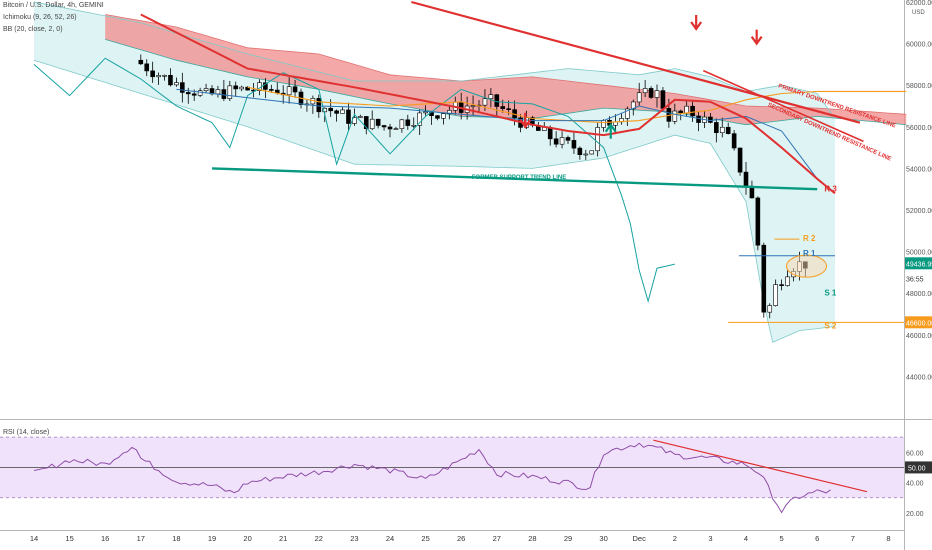 Image resolution: width=932 pixels, height=550 pixels. Describe the element at coordinates (919, 377) in the screenshot. I see `price-tick-label: 44000.00` at that location.